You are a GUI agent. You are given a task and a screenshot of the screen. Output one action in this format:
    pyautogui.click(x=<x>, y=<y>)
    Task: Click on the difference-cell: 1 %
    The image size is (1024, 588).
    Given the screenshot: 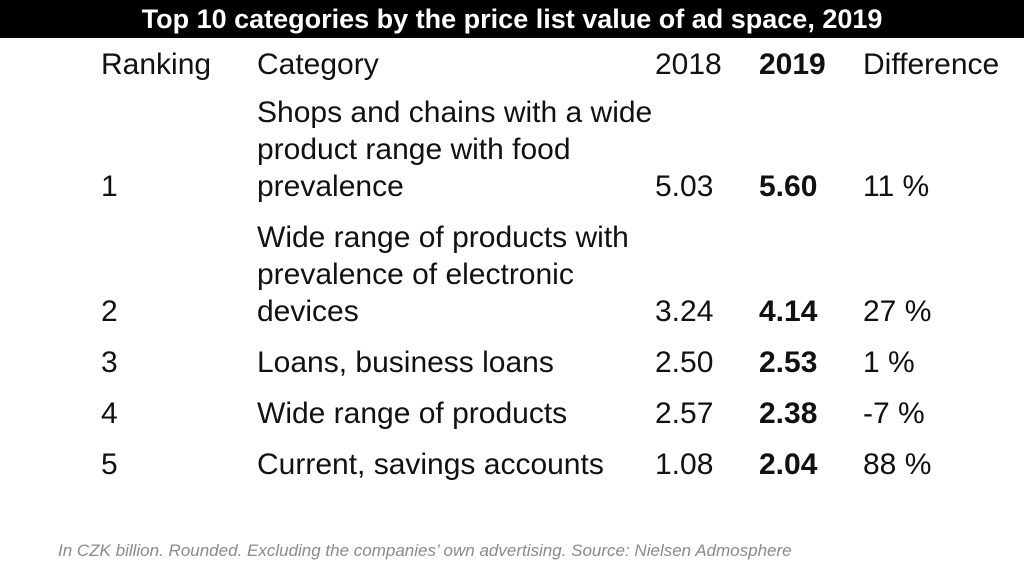 What is the action you would take?
    pyautogui.click(x=889, y=362)
    